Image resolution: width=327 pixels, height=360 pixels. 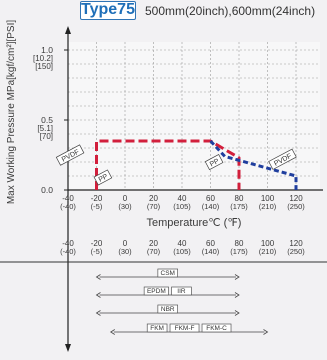 I want to click on x-tick-label-c: -40, so click(x=68, y=198).